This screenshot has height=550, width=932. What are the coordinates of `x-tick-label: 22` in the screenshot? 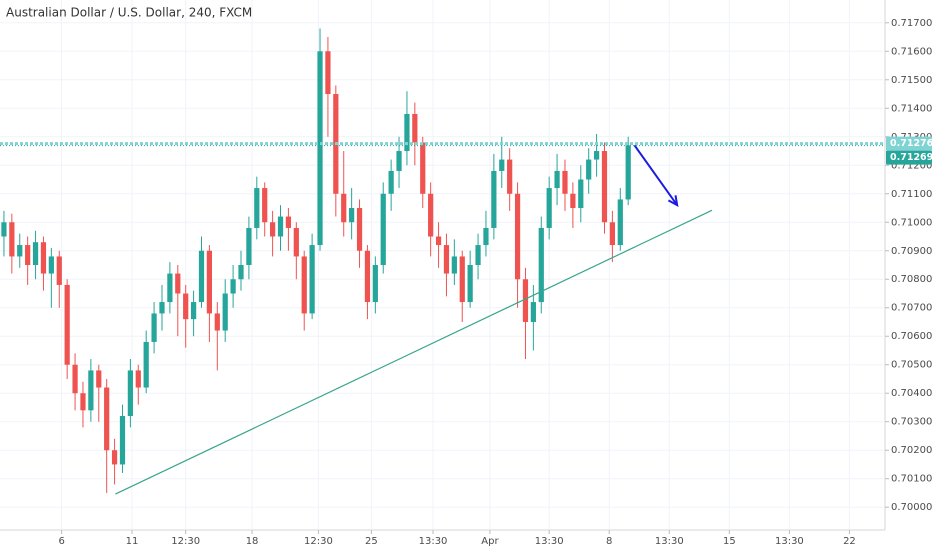 It's located at (849, 541).